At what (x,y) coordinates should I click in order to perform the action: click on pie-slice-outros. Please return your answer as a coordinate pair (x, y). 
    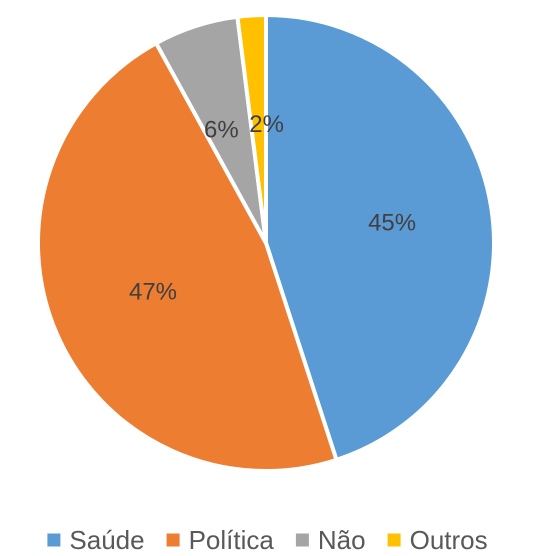
    Looking at the image, I should click on (251, 129).